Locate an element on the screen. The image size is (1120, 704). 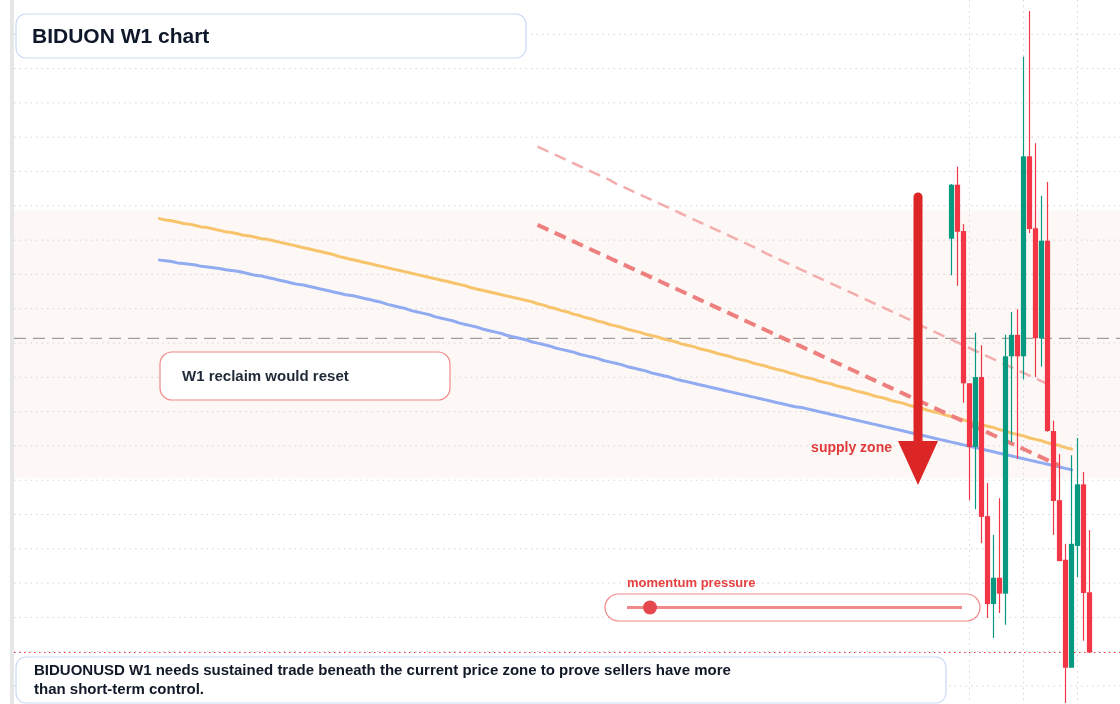
annotation: BIDUONUSD W1 needs sustained trade beneath the current price zone to prove sellers have more than short-term control. is located at coordinates (382, 679).